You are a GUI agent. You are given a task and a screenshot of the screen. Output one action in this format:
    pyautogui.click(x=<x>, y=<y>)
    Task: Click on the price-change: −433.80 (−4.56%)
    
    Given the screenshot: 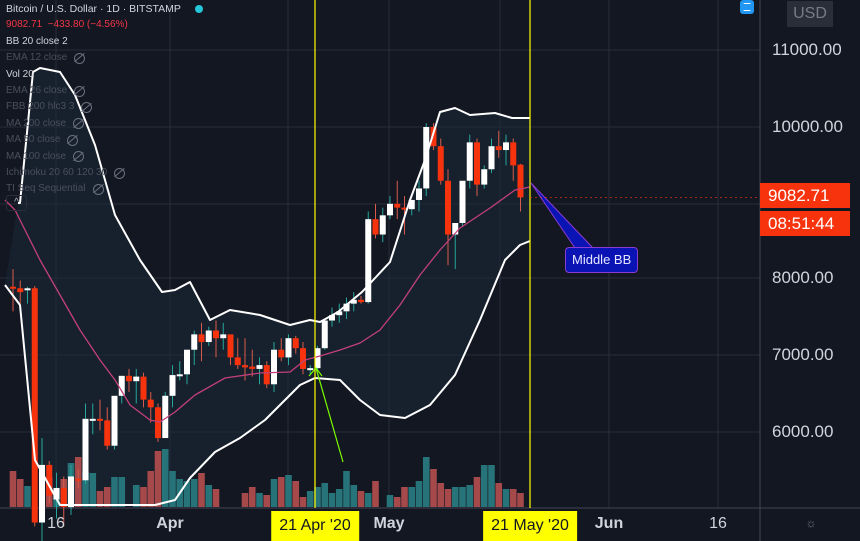 What is the action you would take?
    pyautogui.click(x=87, y=25)
    